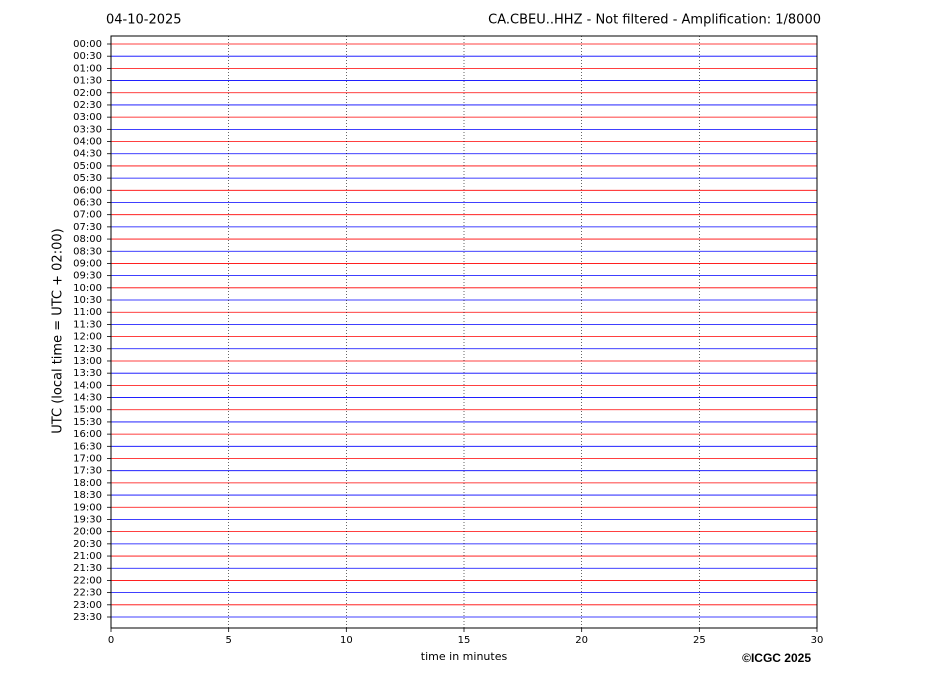 This screenshot has width=927, height=696. I want to click on x-tick-label: 5, so click(228, 640).